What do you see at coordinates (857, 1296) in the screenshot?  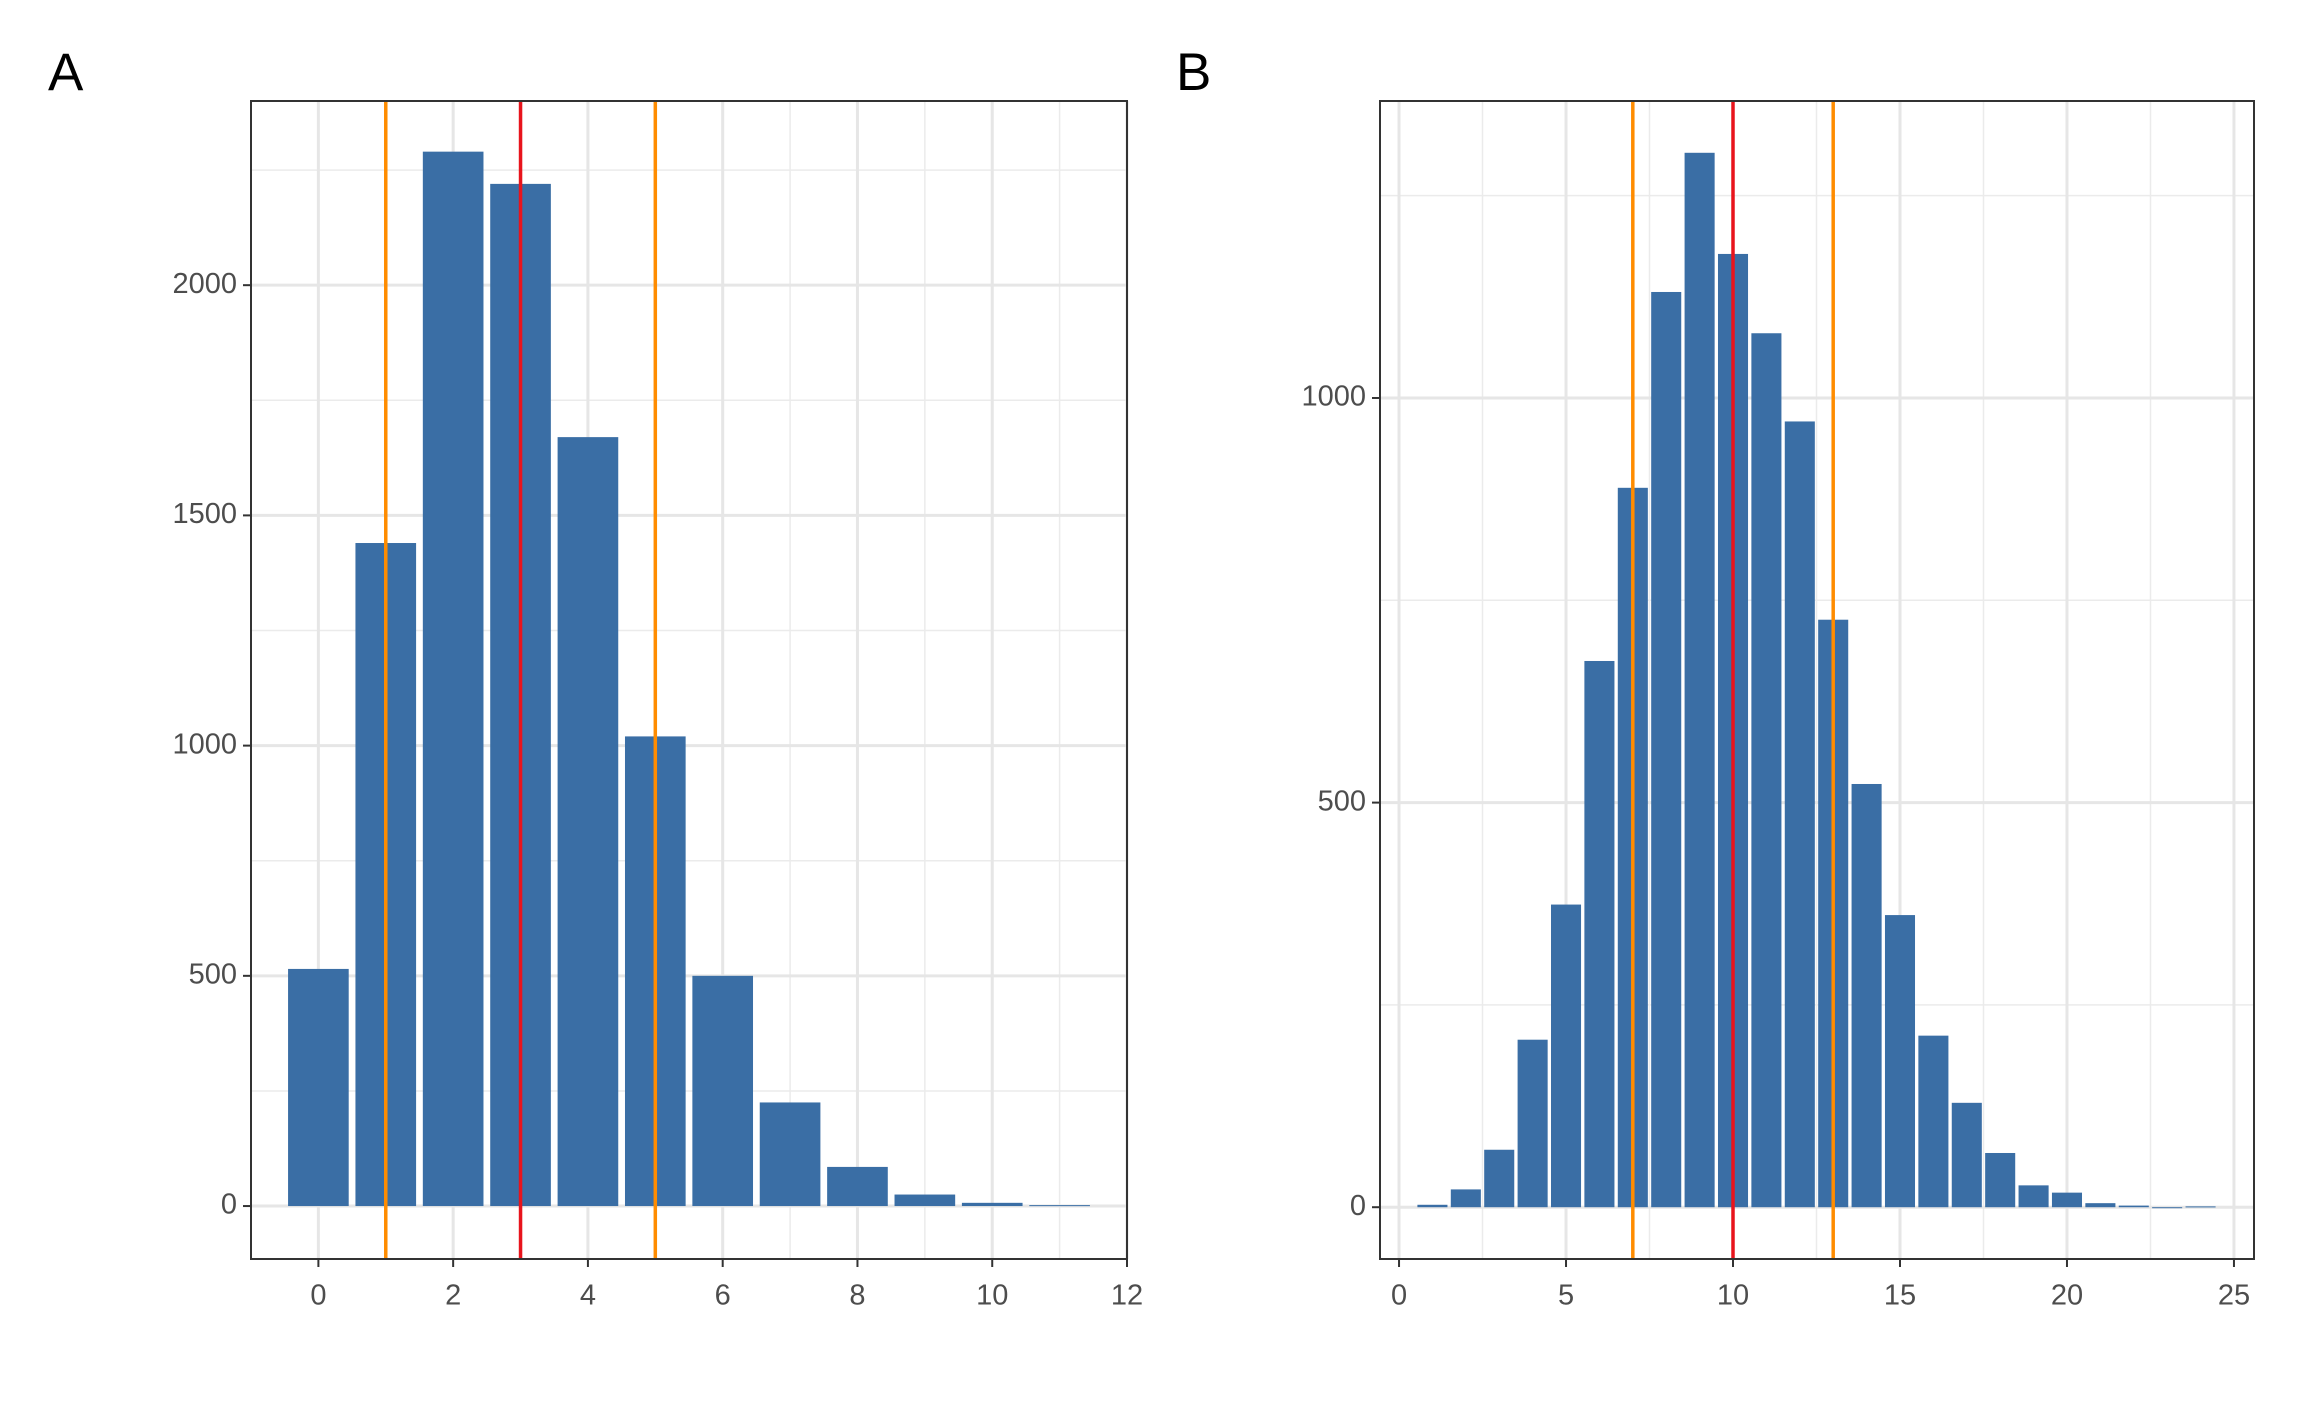 I see `x-tick-label: 8` at bounding box center [857, 1296].